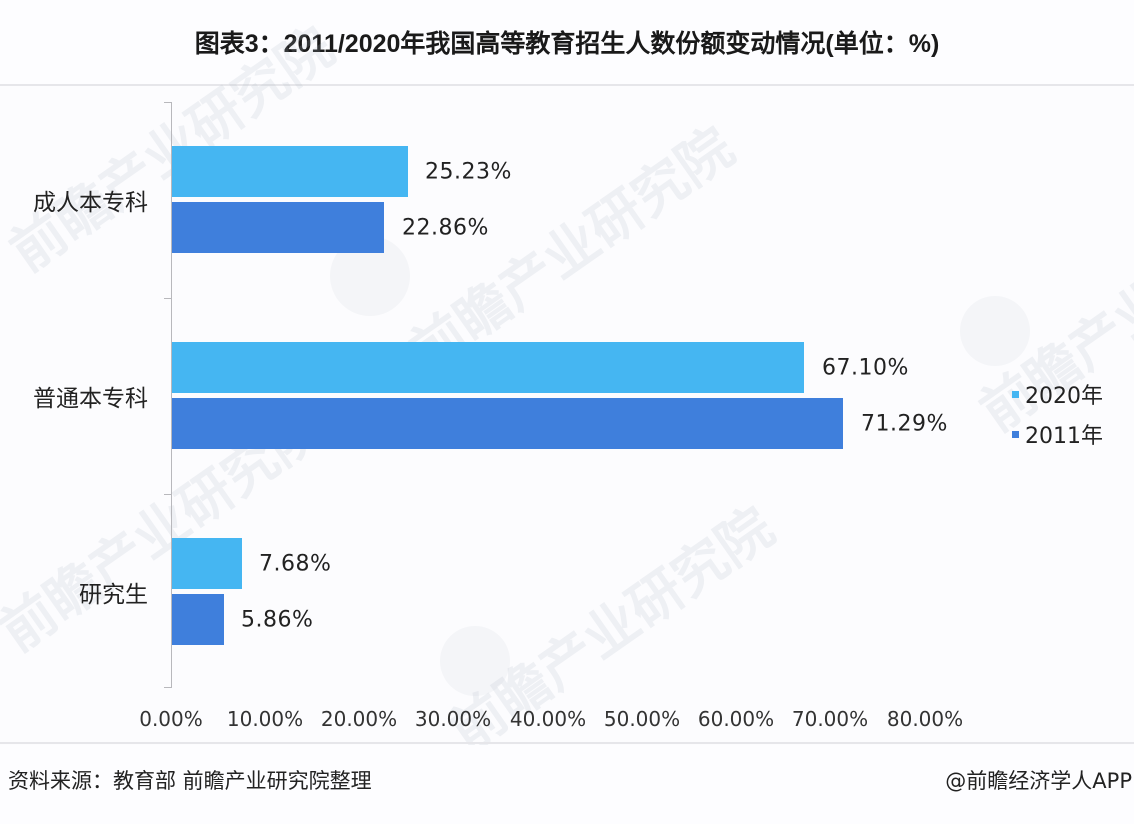  I want to click on legend-label: 2020年, so click(1064, 396).